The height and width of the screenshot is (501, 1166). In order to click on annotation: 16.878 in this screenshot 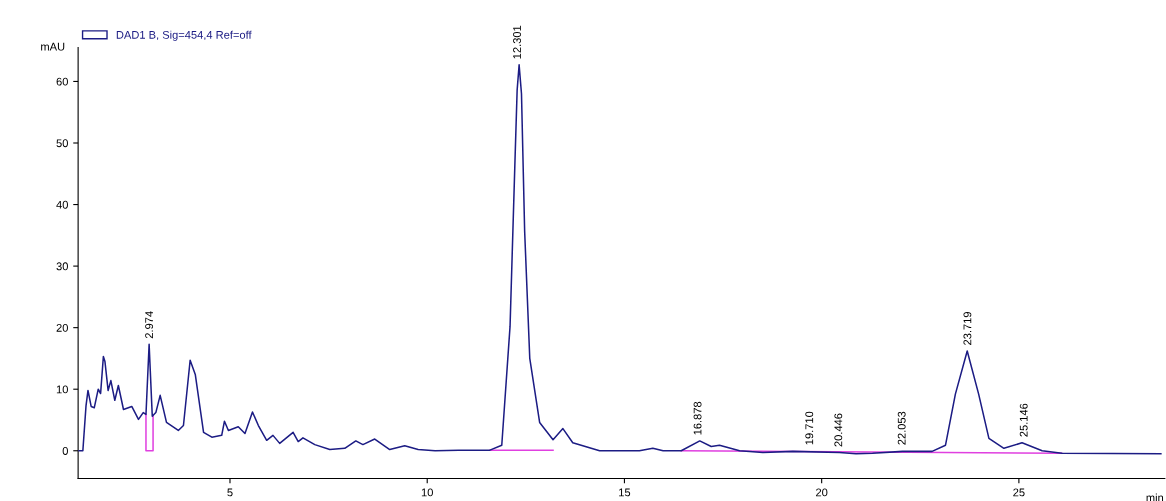, I will do `click(697, 418)`.